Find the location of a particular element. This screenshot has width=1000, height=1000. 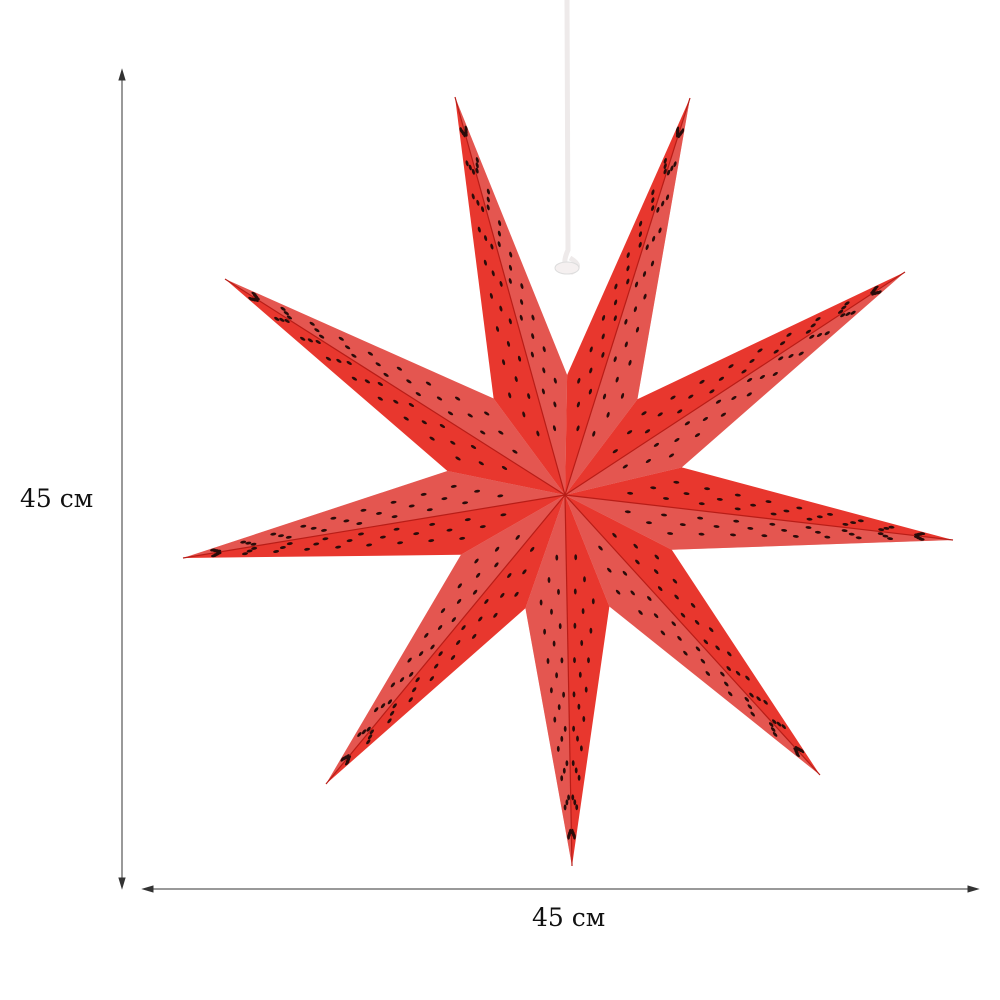

star-fold-line is located at coordinates (568, 680).